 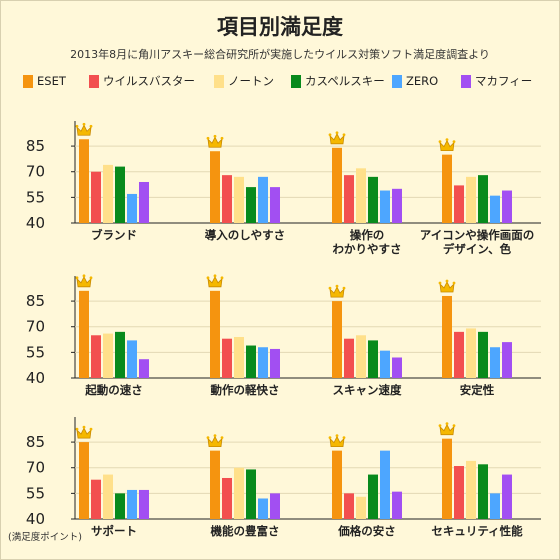 What do you see at coordinates (338, 81) in the screenshot?
I see `legend-item-3: カスペルスキー` at bounding box center [338, 81].